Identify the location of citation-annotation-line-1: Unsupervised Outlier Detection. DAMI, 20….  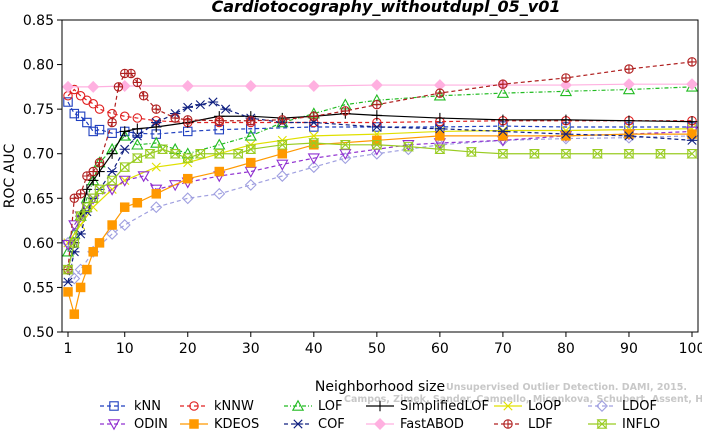
(566, 387).